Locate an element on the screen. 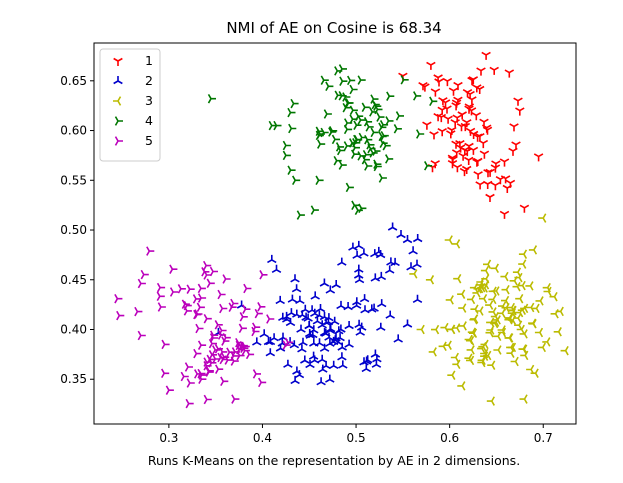 The height and width of the screenshot is (483, 623). legend-marker is located at coordinates (118, 61).